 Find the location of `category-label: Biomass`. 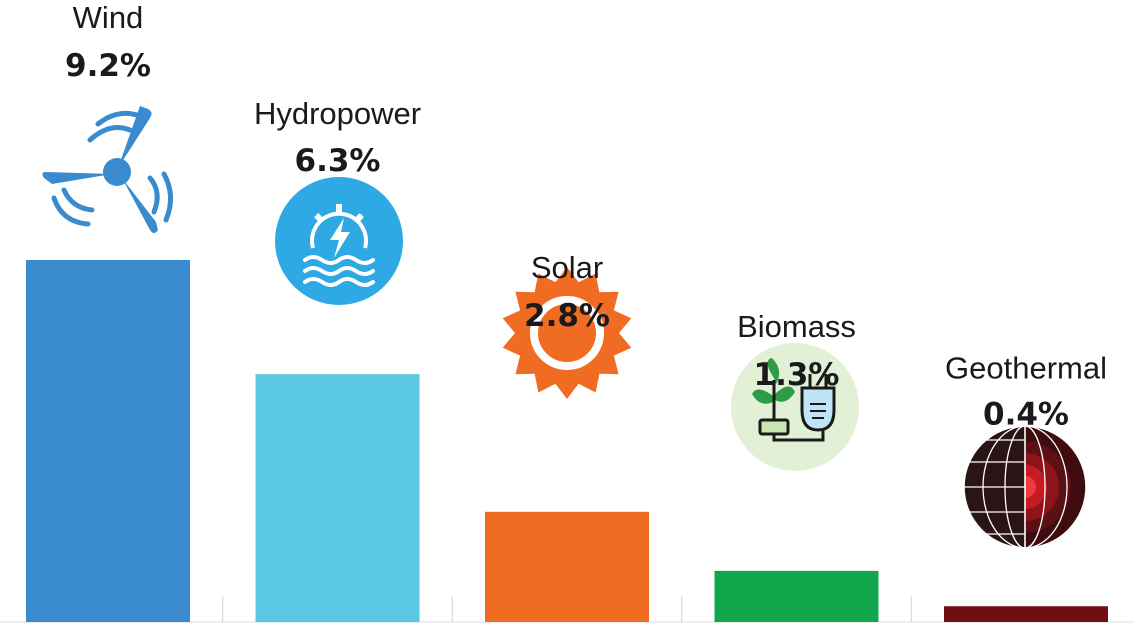

category-label: Biomass is located at coordinates (796, 326).